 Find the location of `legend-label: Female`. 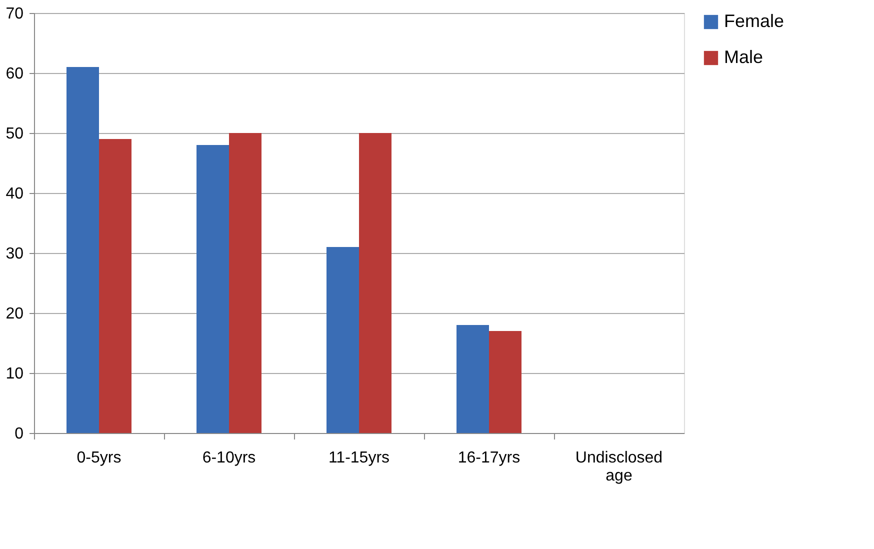

legend-label: Female is located at coordinates (754, 21).